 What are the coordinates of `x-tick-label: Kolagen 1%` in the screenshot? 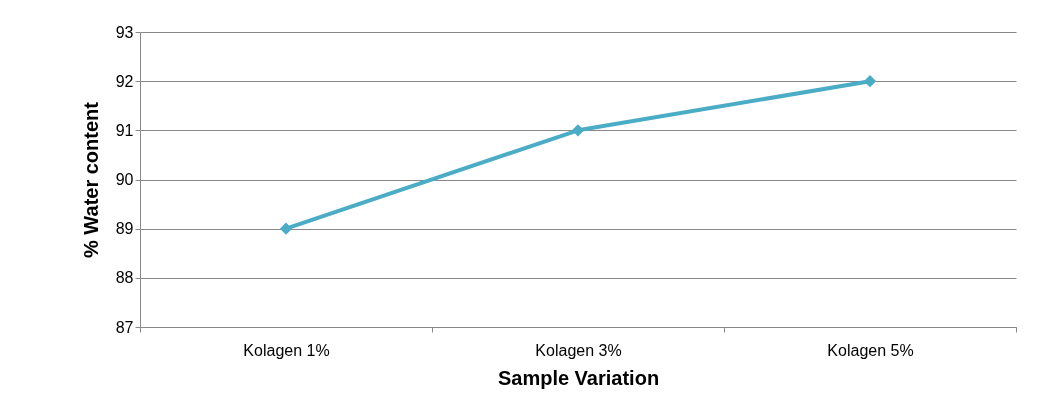 It's located at (286, 350).